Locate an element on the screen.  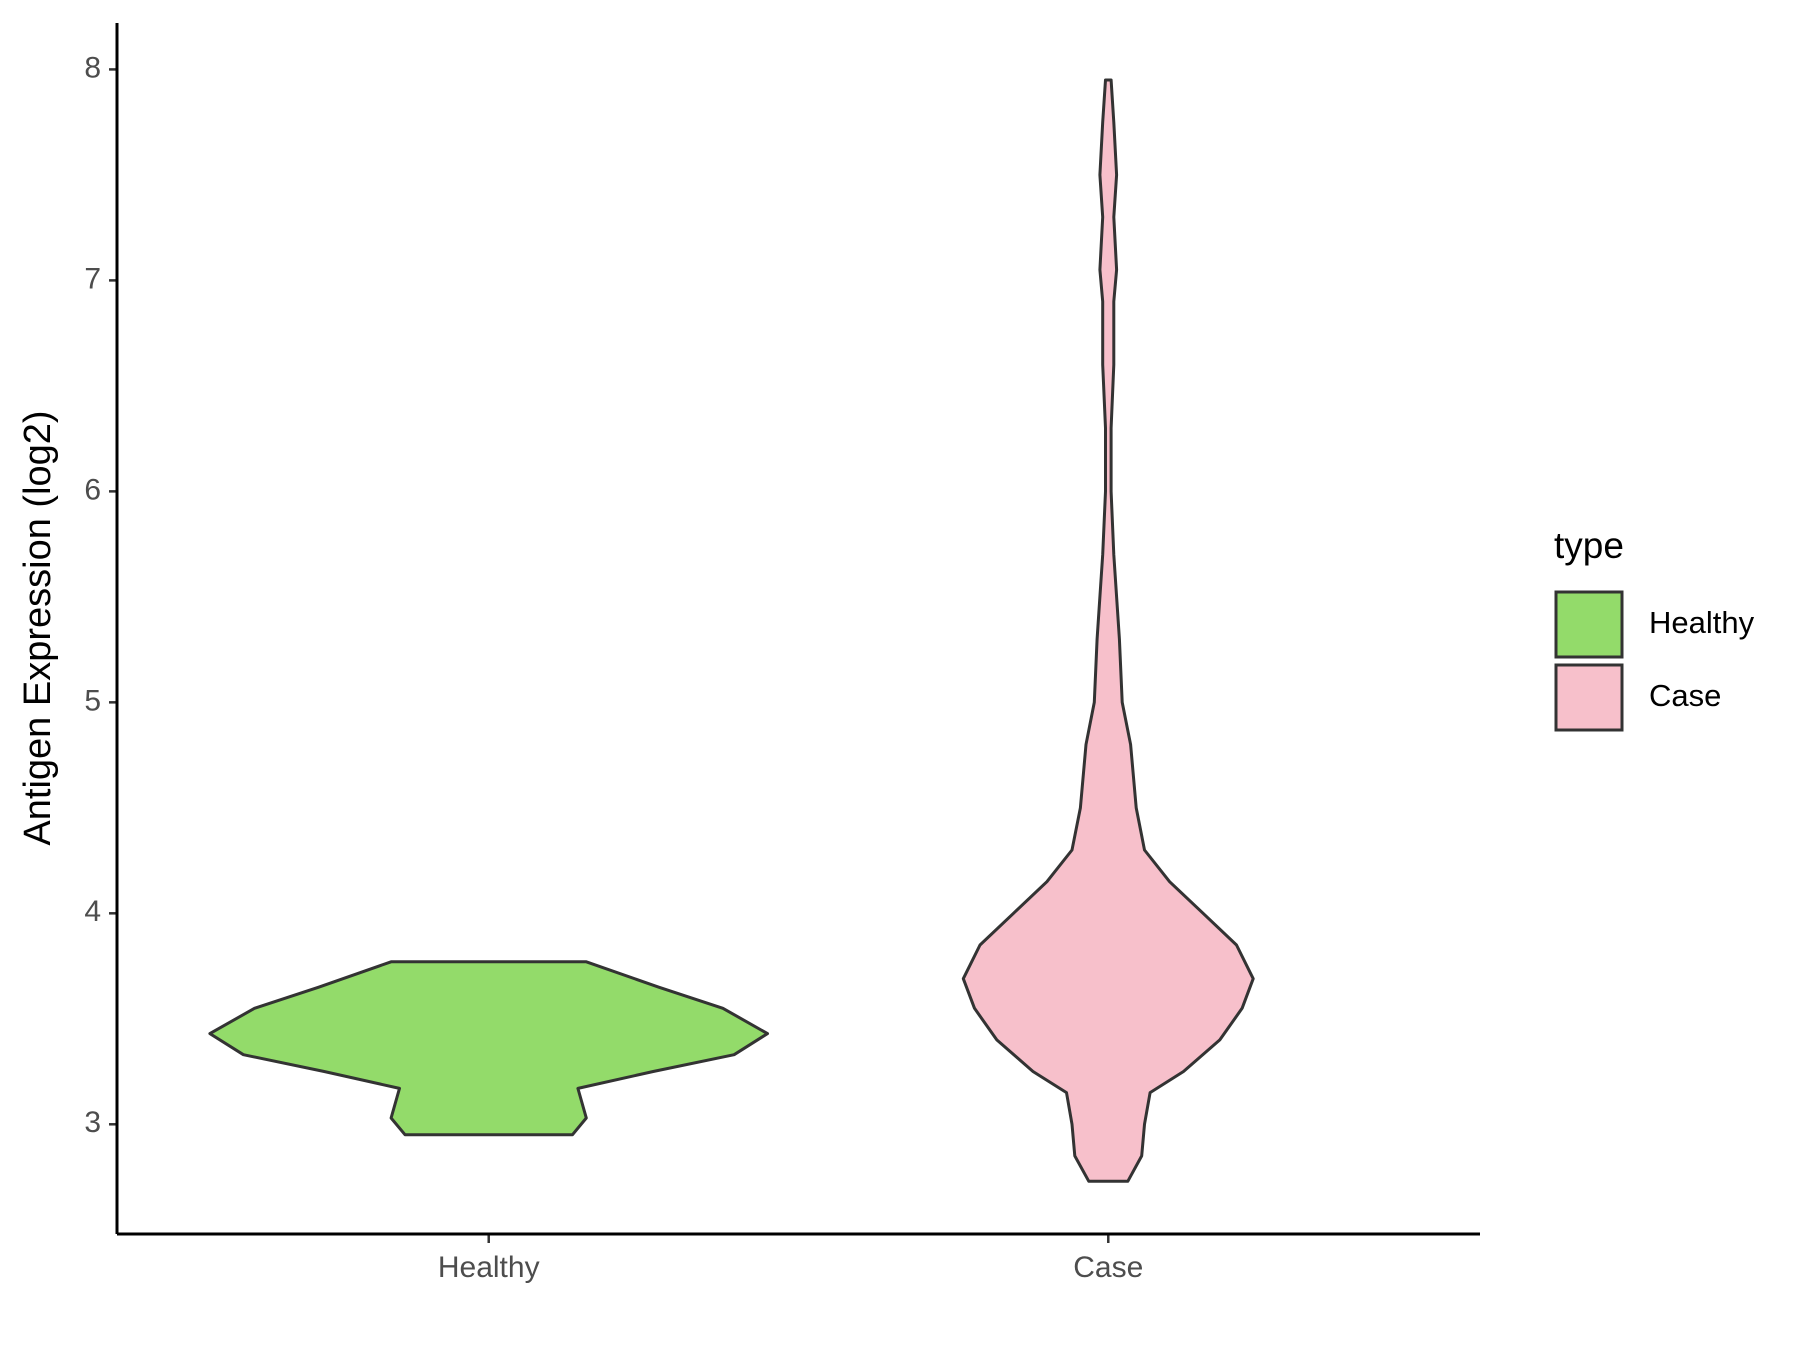
y-tick-label: 5 is located at coordinates (92, 700).